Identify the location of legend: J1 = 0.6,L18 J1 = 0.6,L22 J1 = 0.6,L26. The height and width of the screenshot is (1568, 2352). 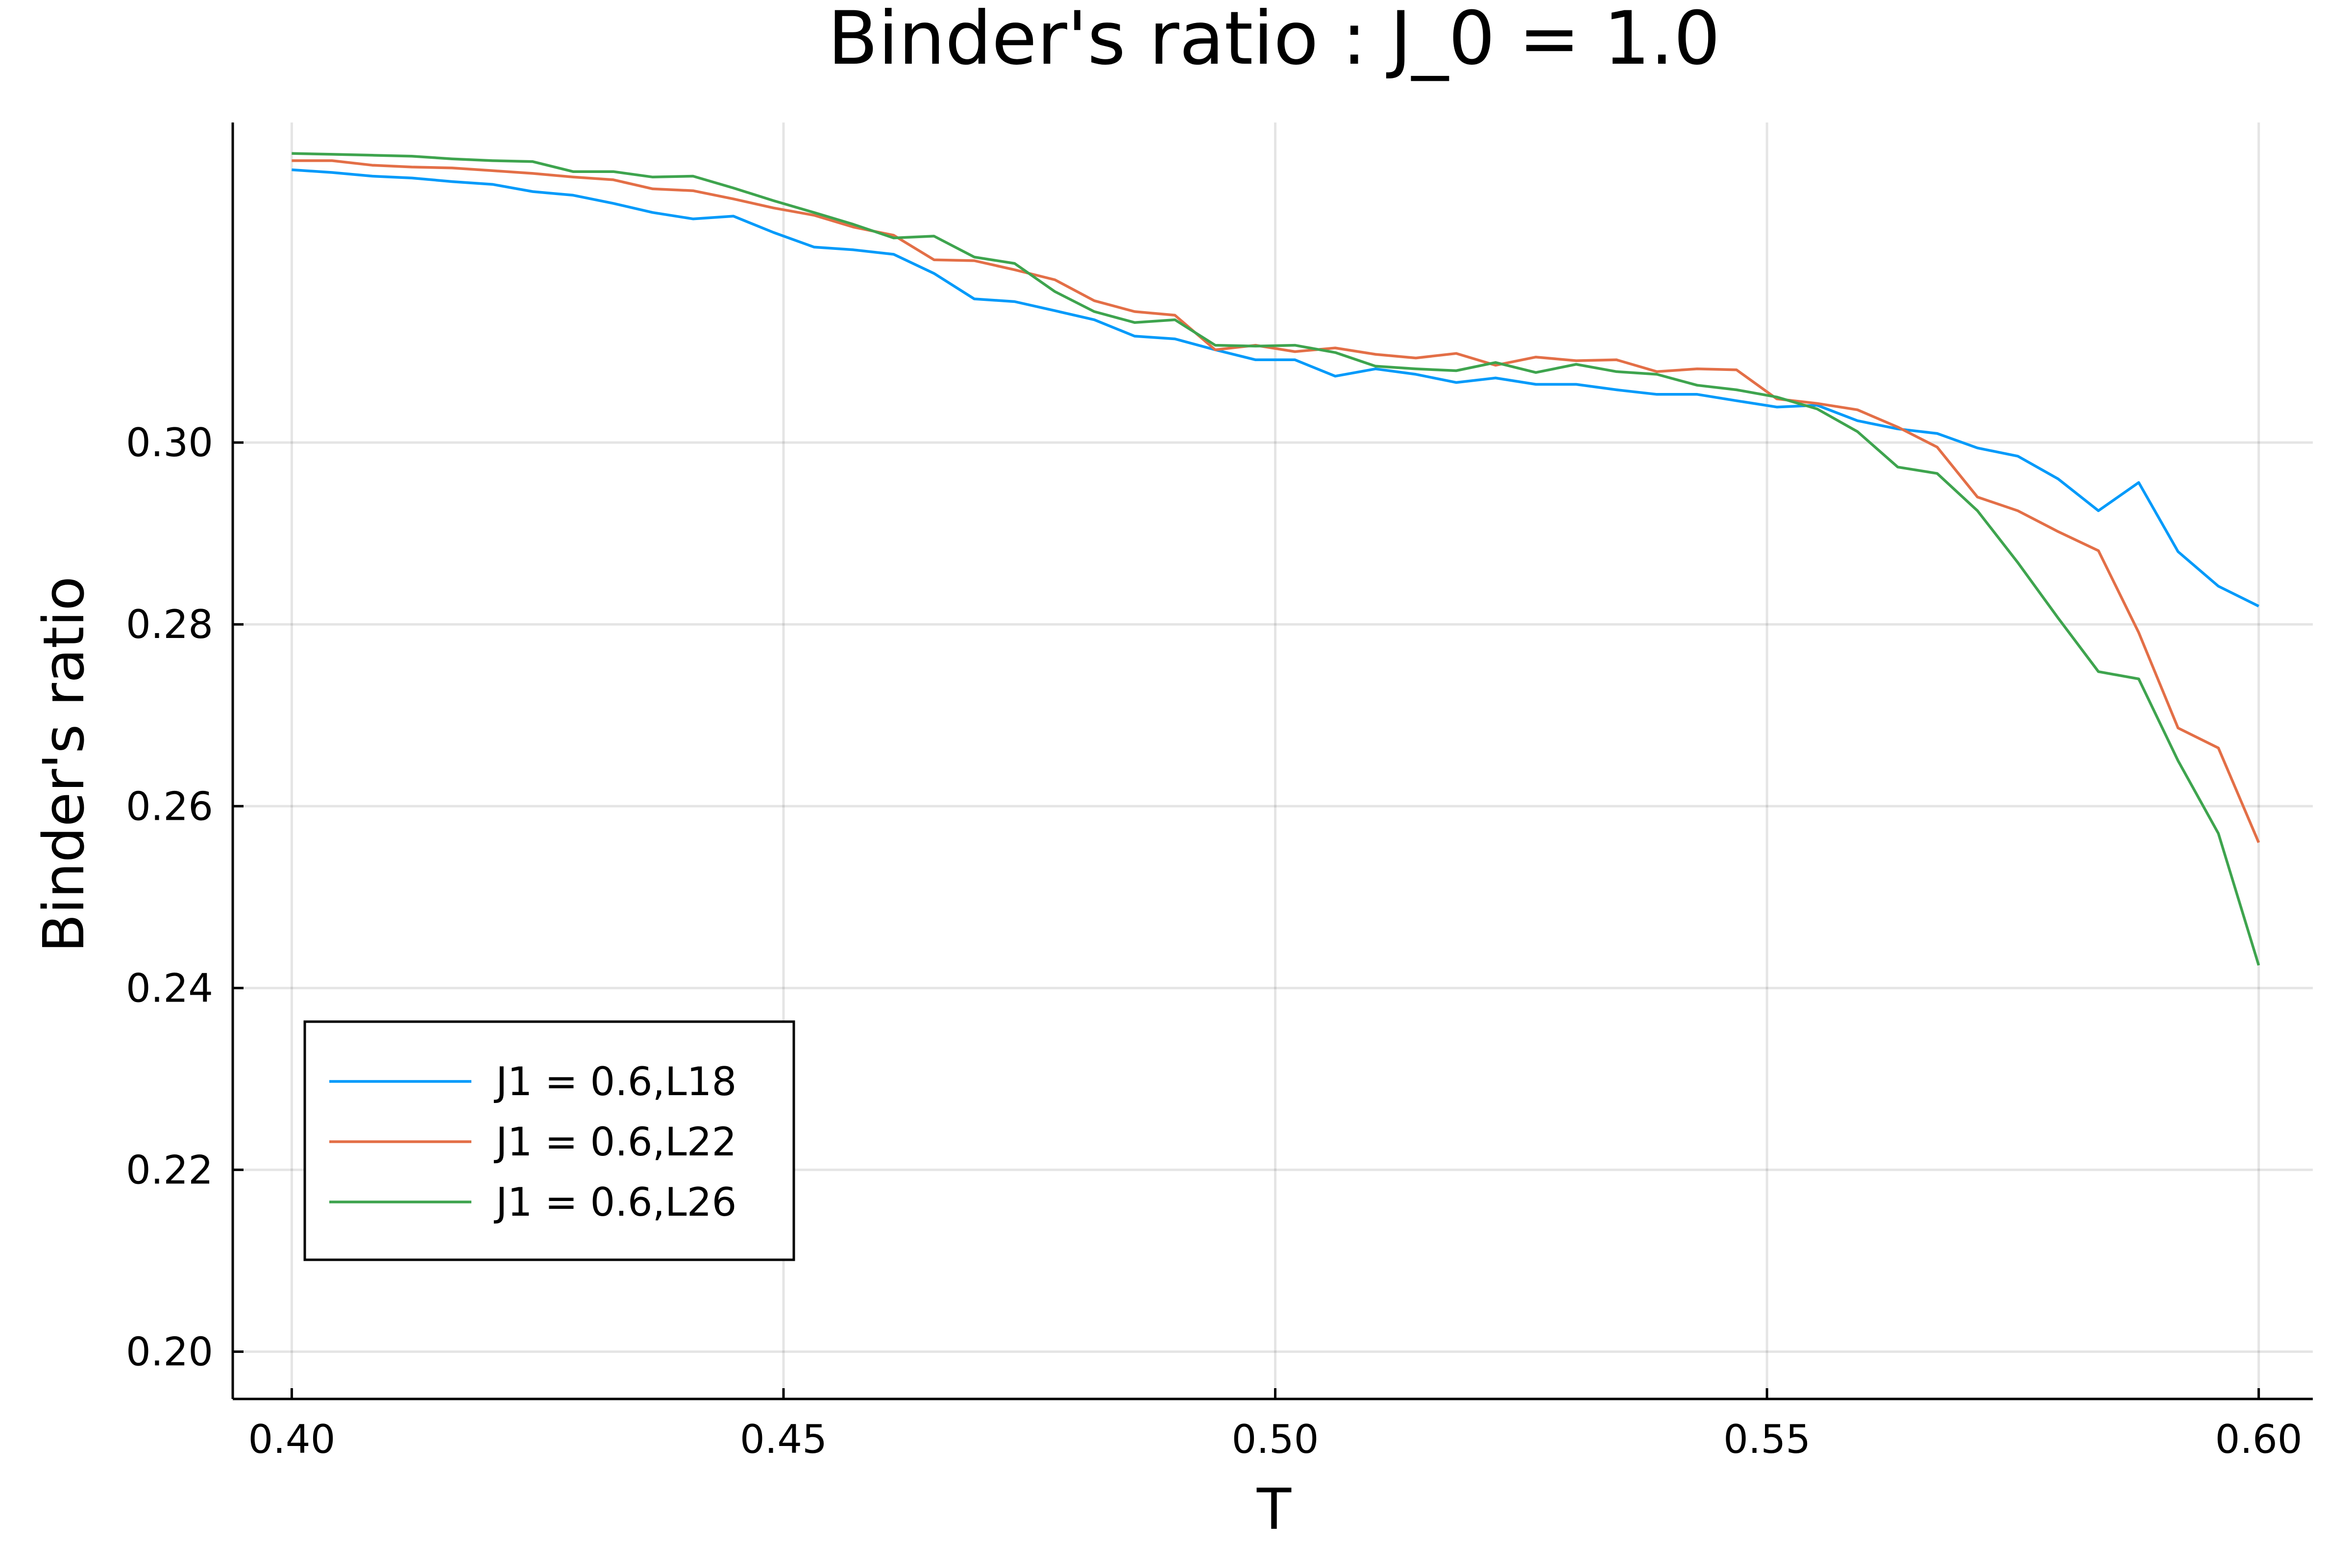
(549, 1140).